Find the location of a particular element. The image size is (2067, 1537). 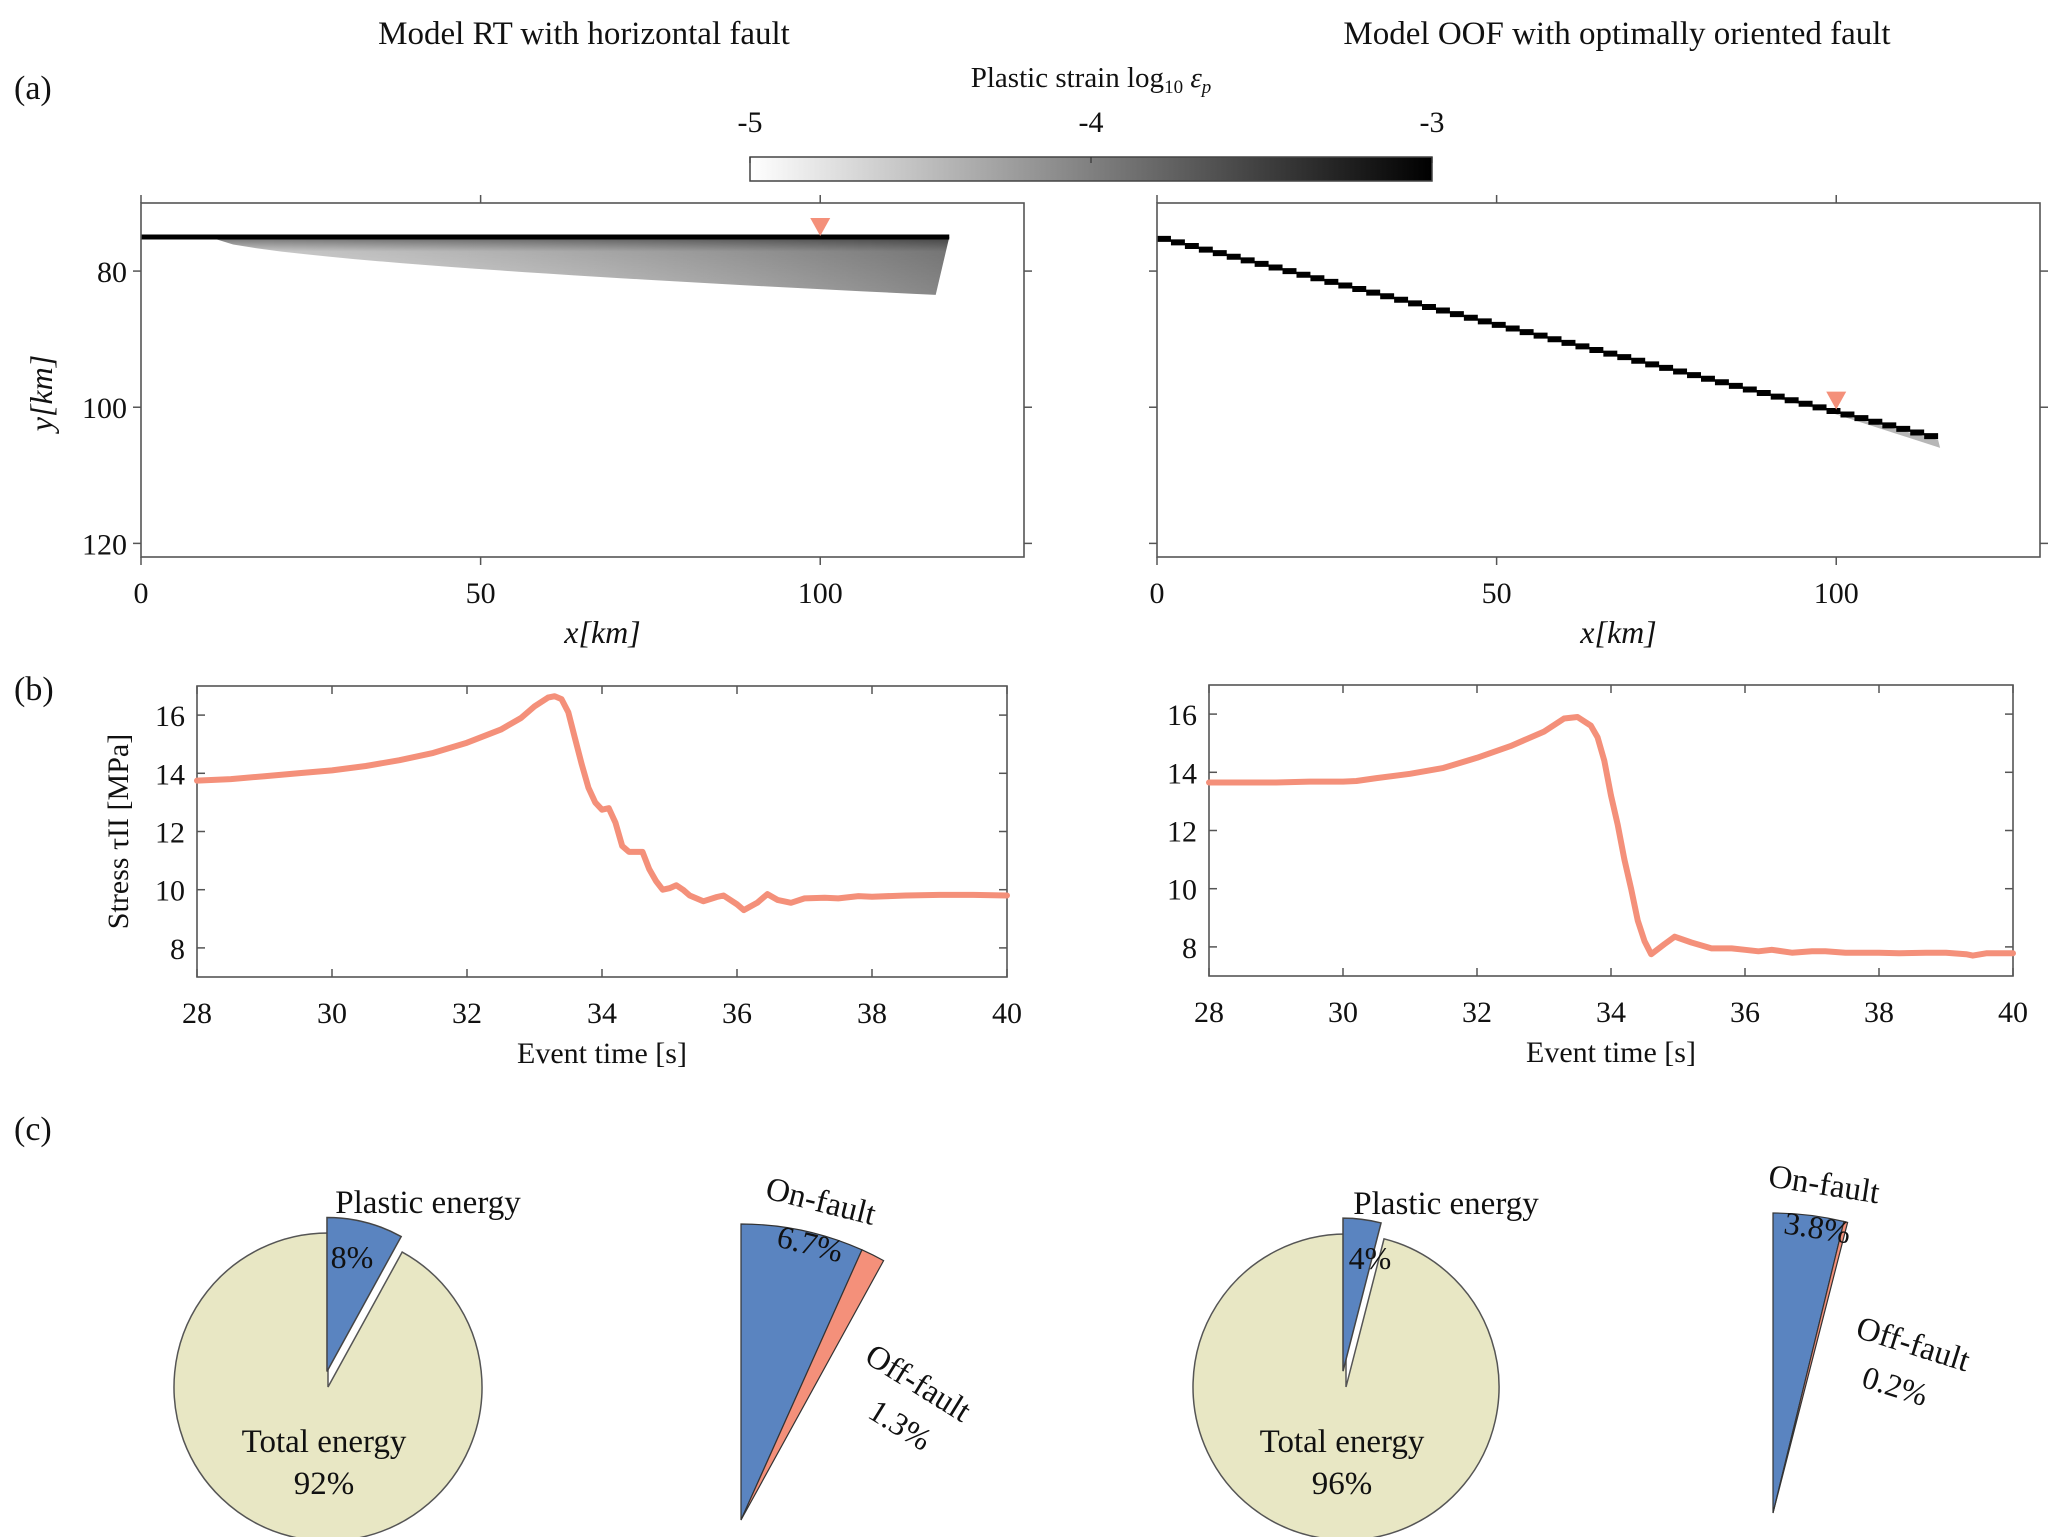

panel-label-a: (a) is located at coordinates (33, 88).